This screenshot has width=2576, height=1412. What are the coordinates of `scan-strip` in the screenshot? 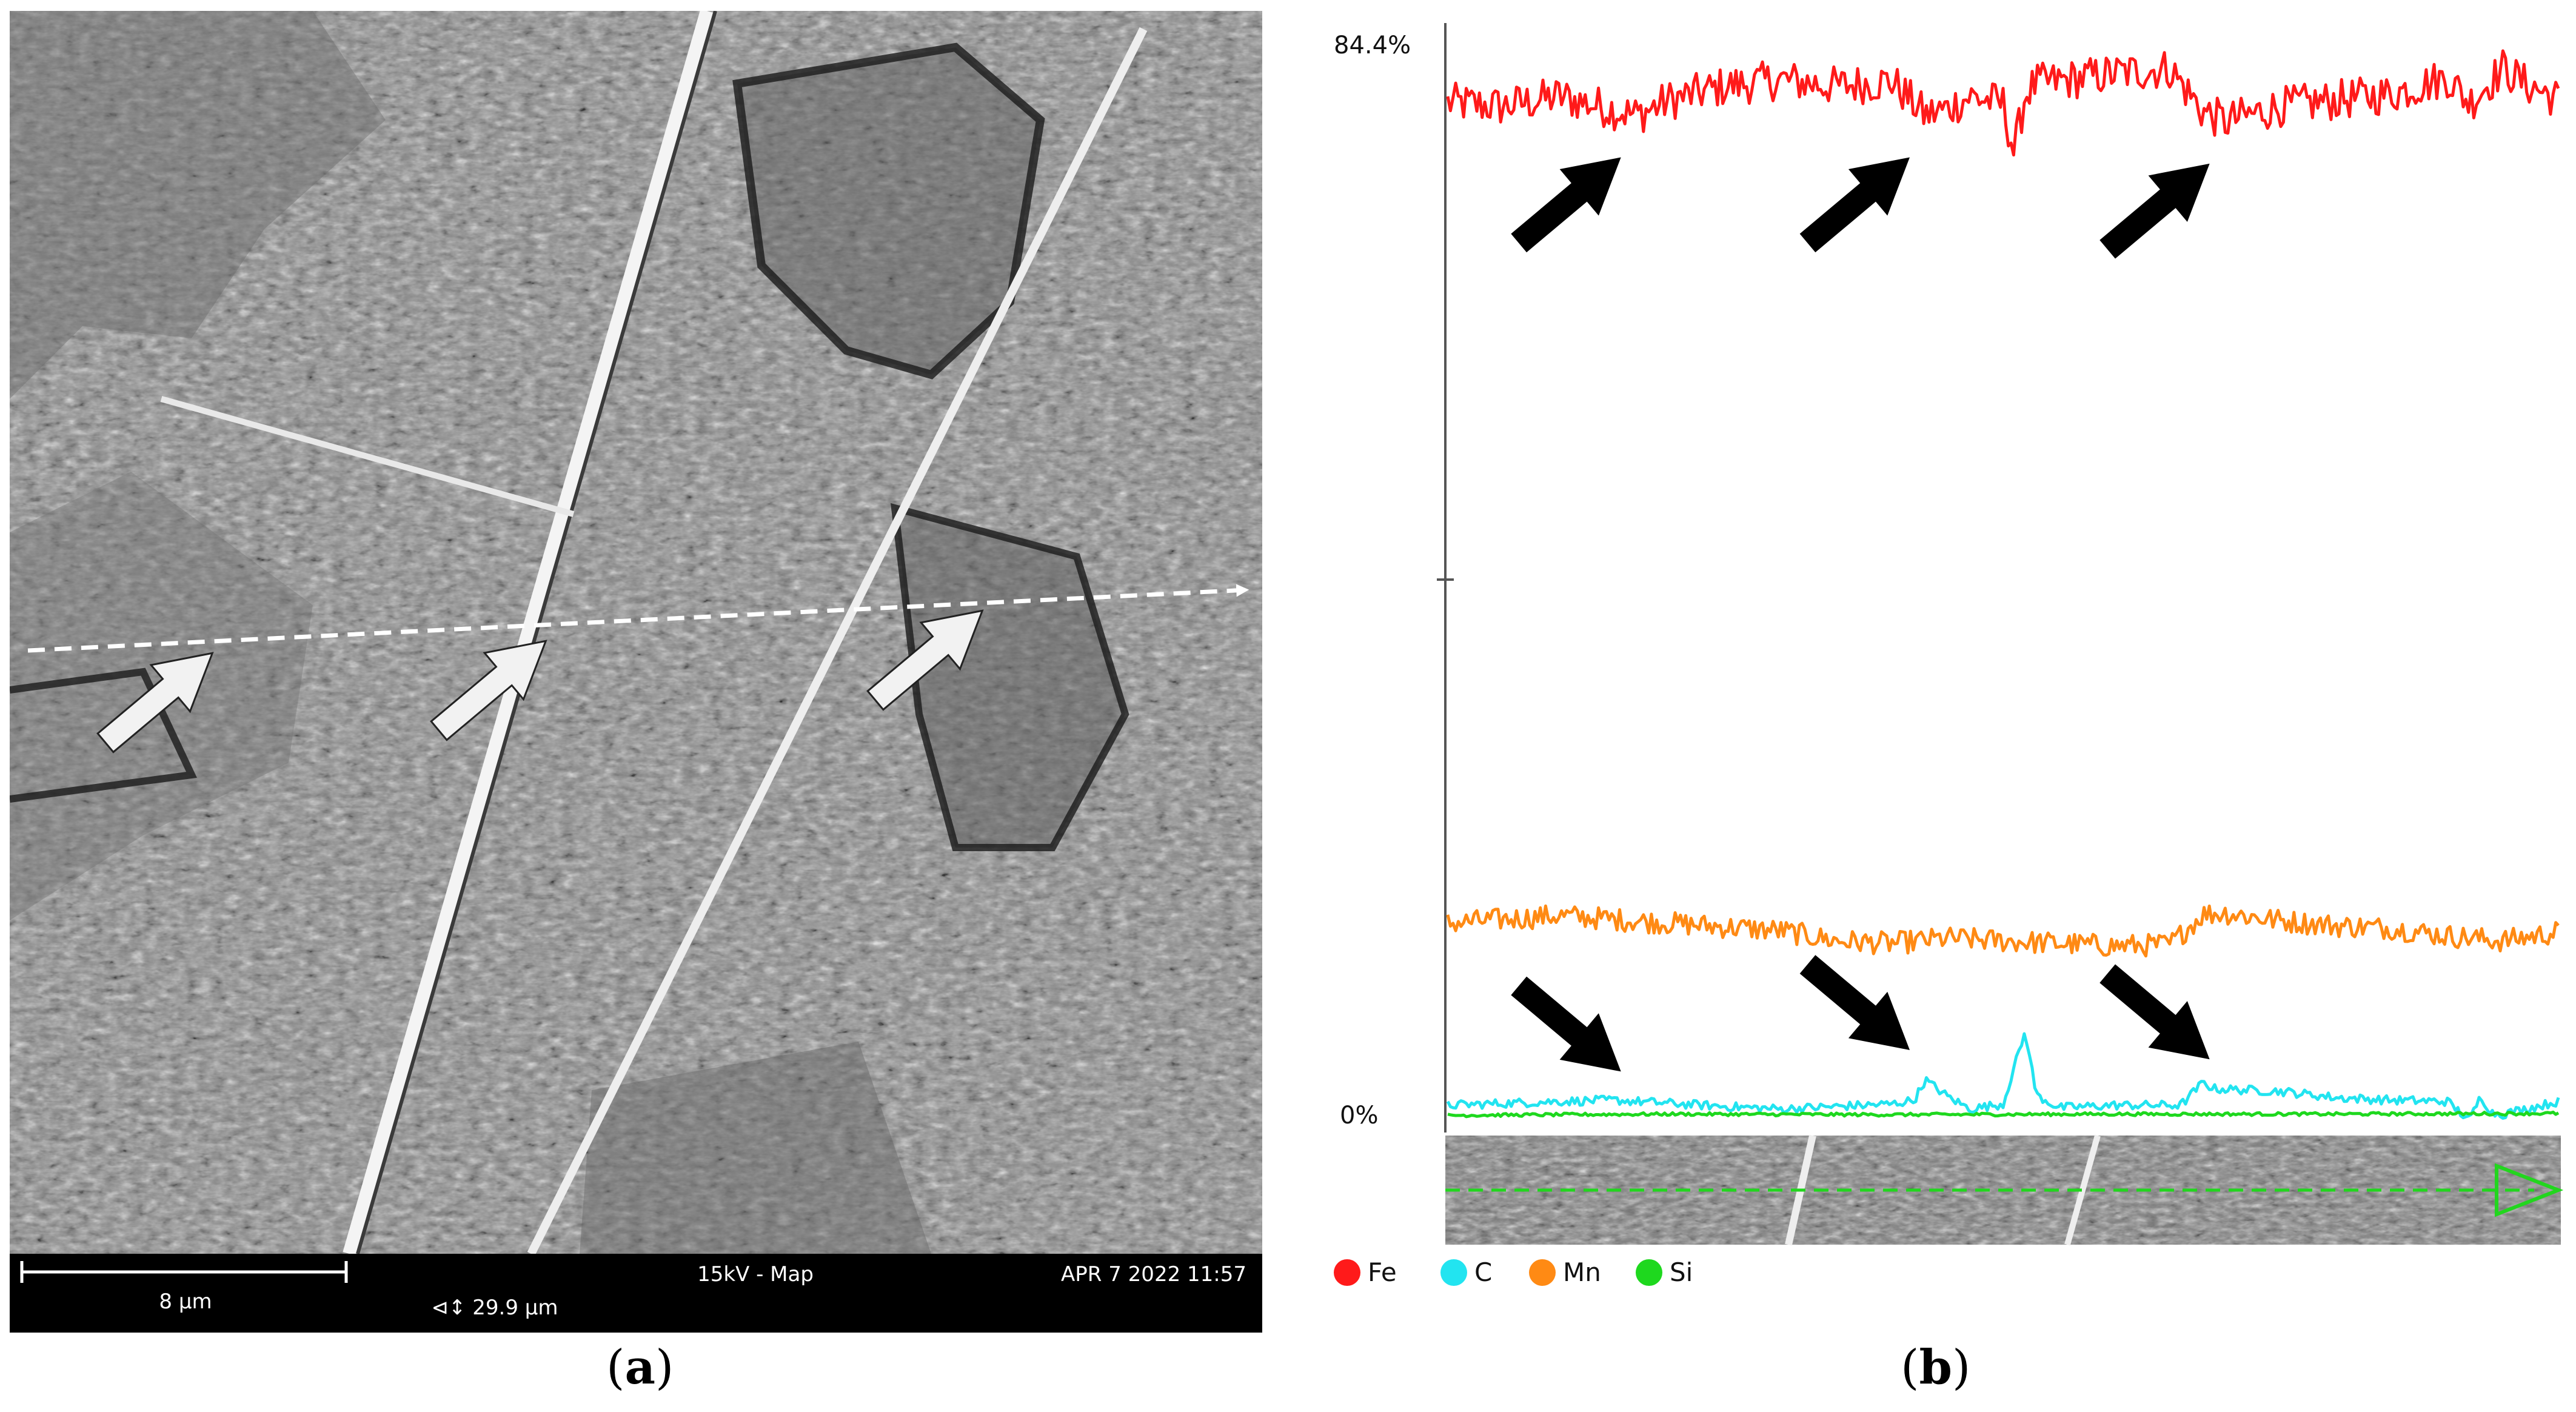 It's located at (2004, 1190).